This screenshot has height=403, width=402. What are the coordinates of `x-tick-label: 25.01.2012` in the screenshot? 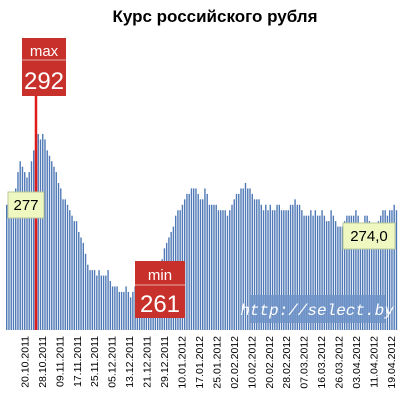 It's located at (217, 362).